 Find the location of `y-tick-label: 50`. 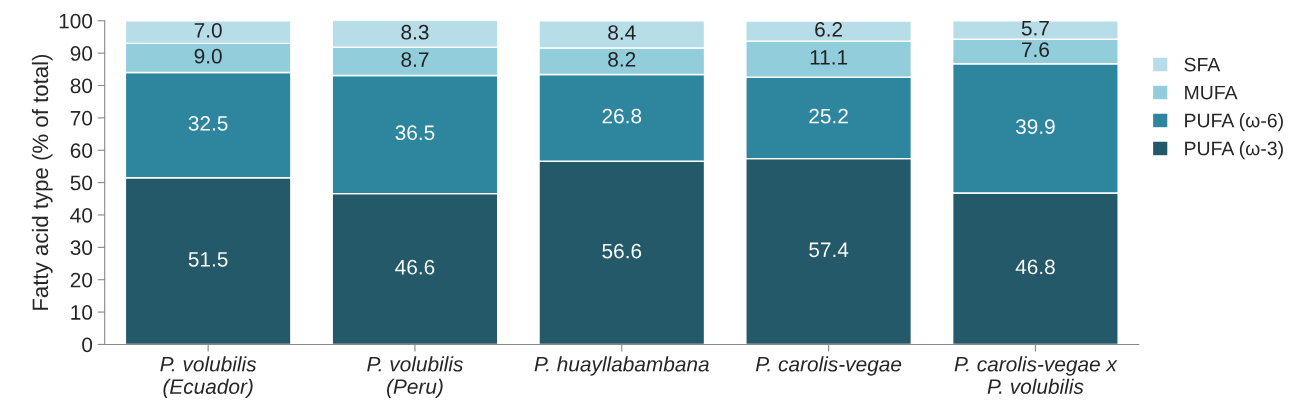

y-tick-label: 50 is located at coordinates (81, 183).